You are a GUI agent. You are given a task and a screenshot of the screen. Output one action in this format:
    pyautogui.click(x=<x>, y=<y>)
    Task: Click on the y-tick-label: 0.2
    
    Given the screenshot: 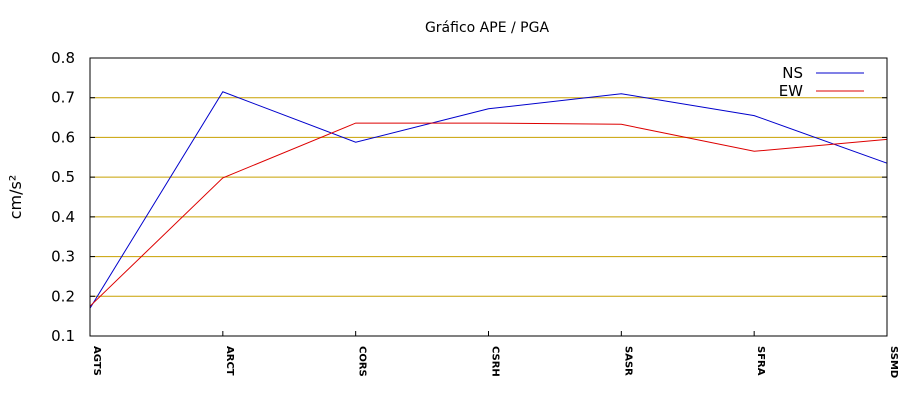 What is the action you would take?
    pyautogui.click(x=63, y=296)
    